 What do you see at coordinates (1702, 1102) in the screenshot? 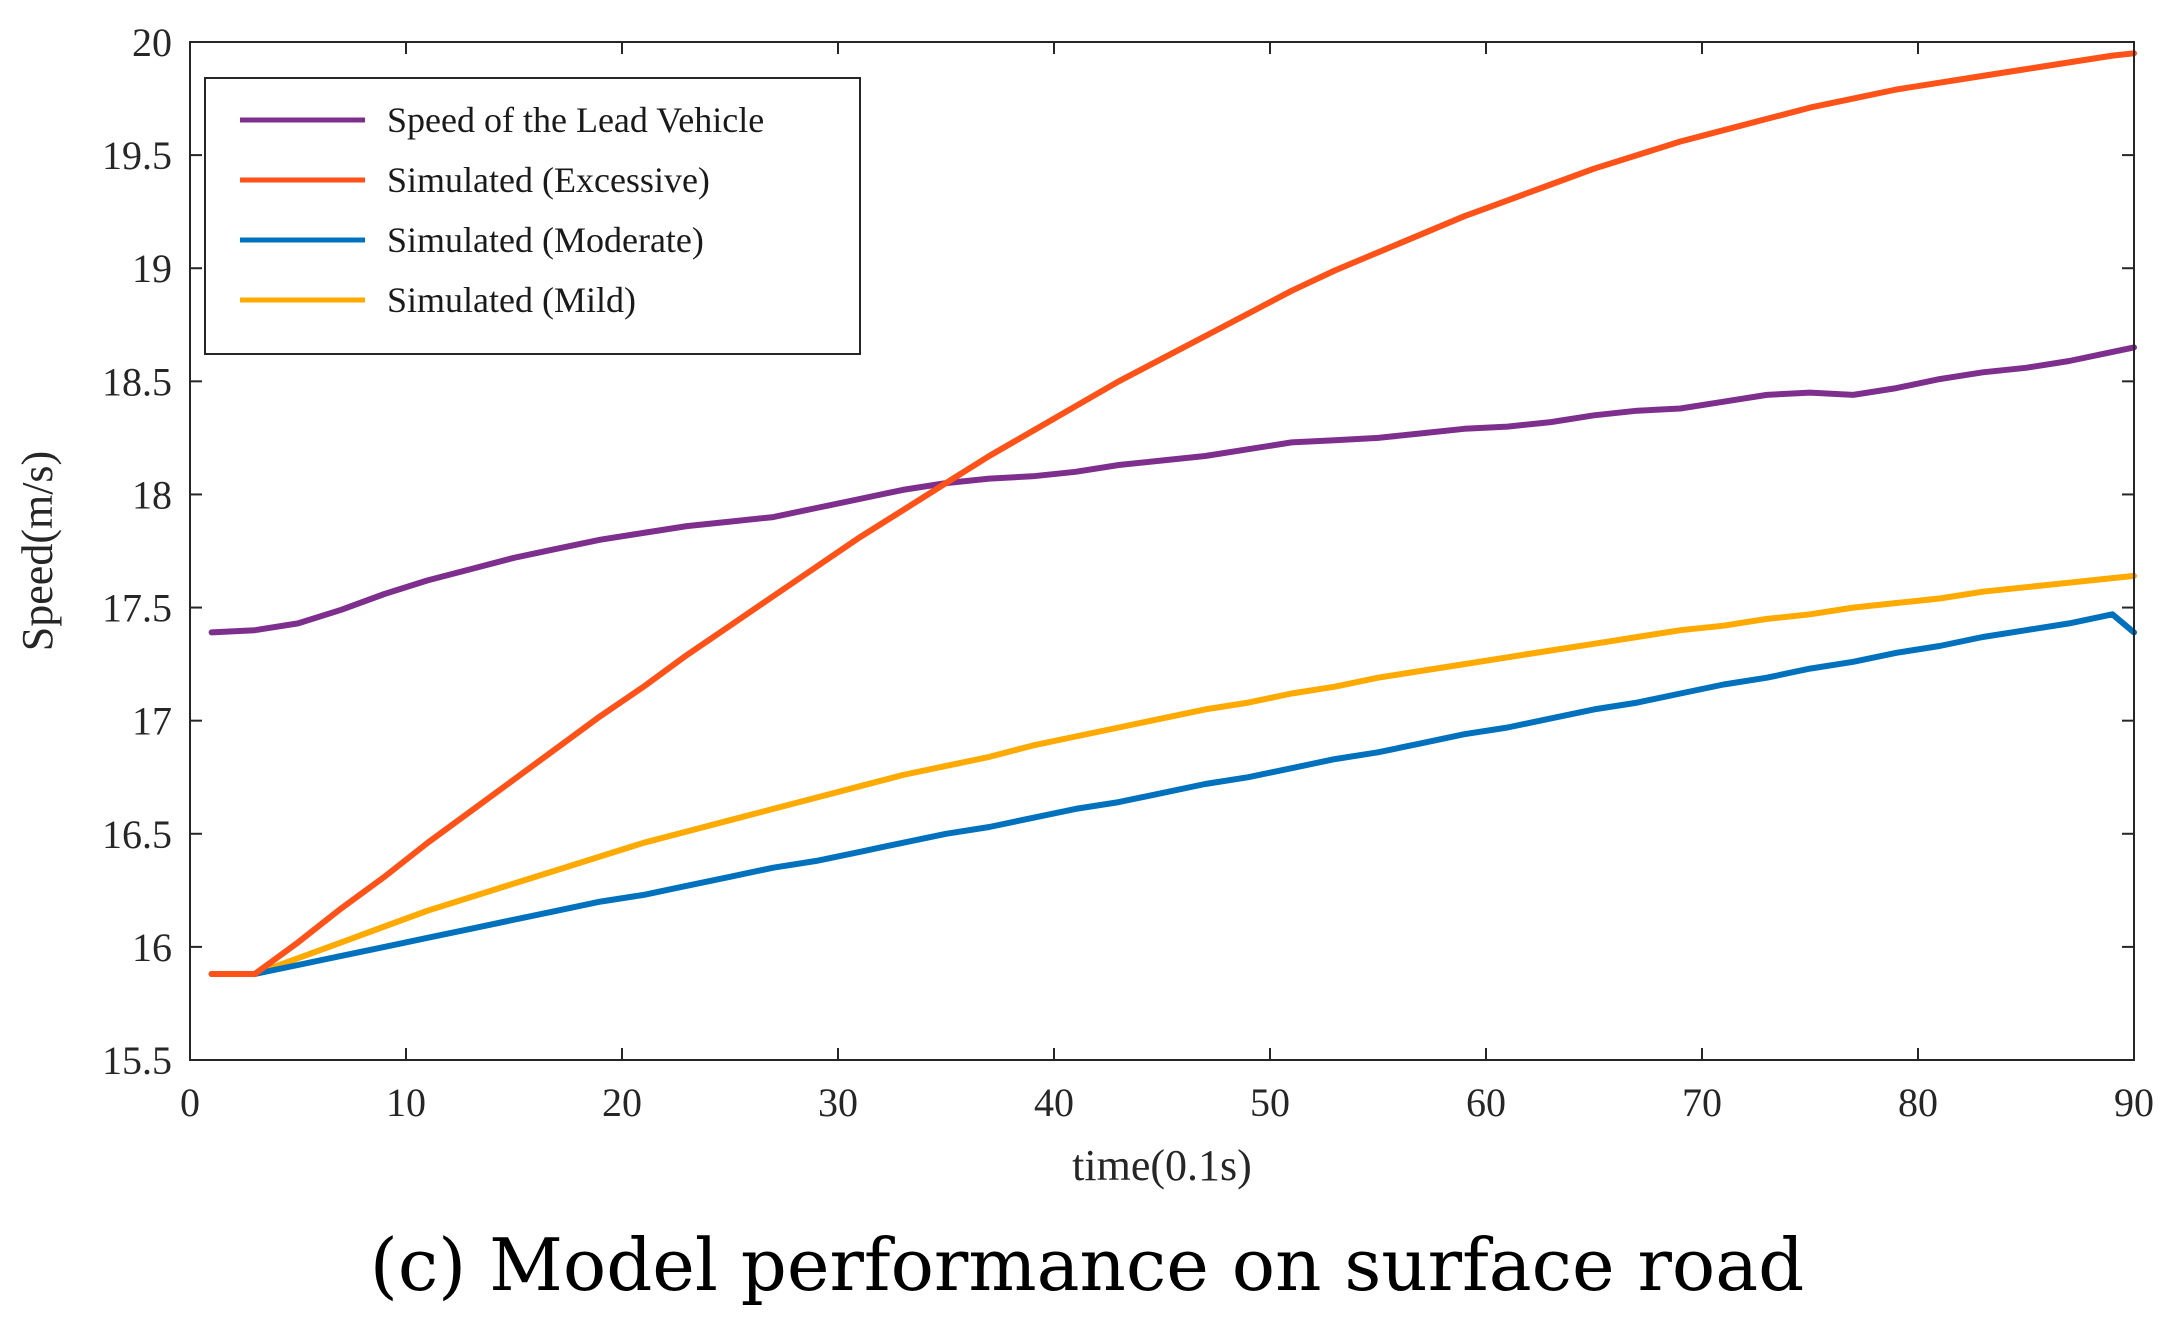
I see `x-tick-label: 70` at bounding box center [1702, 1102].